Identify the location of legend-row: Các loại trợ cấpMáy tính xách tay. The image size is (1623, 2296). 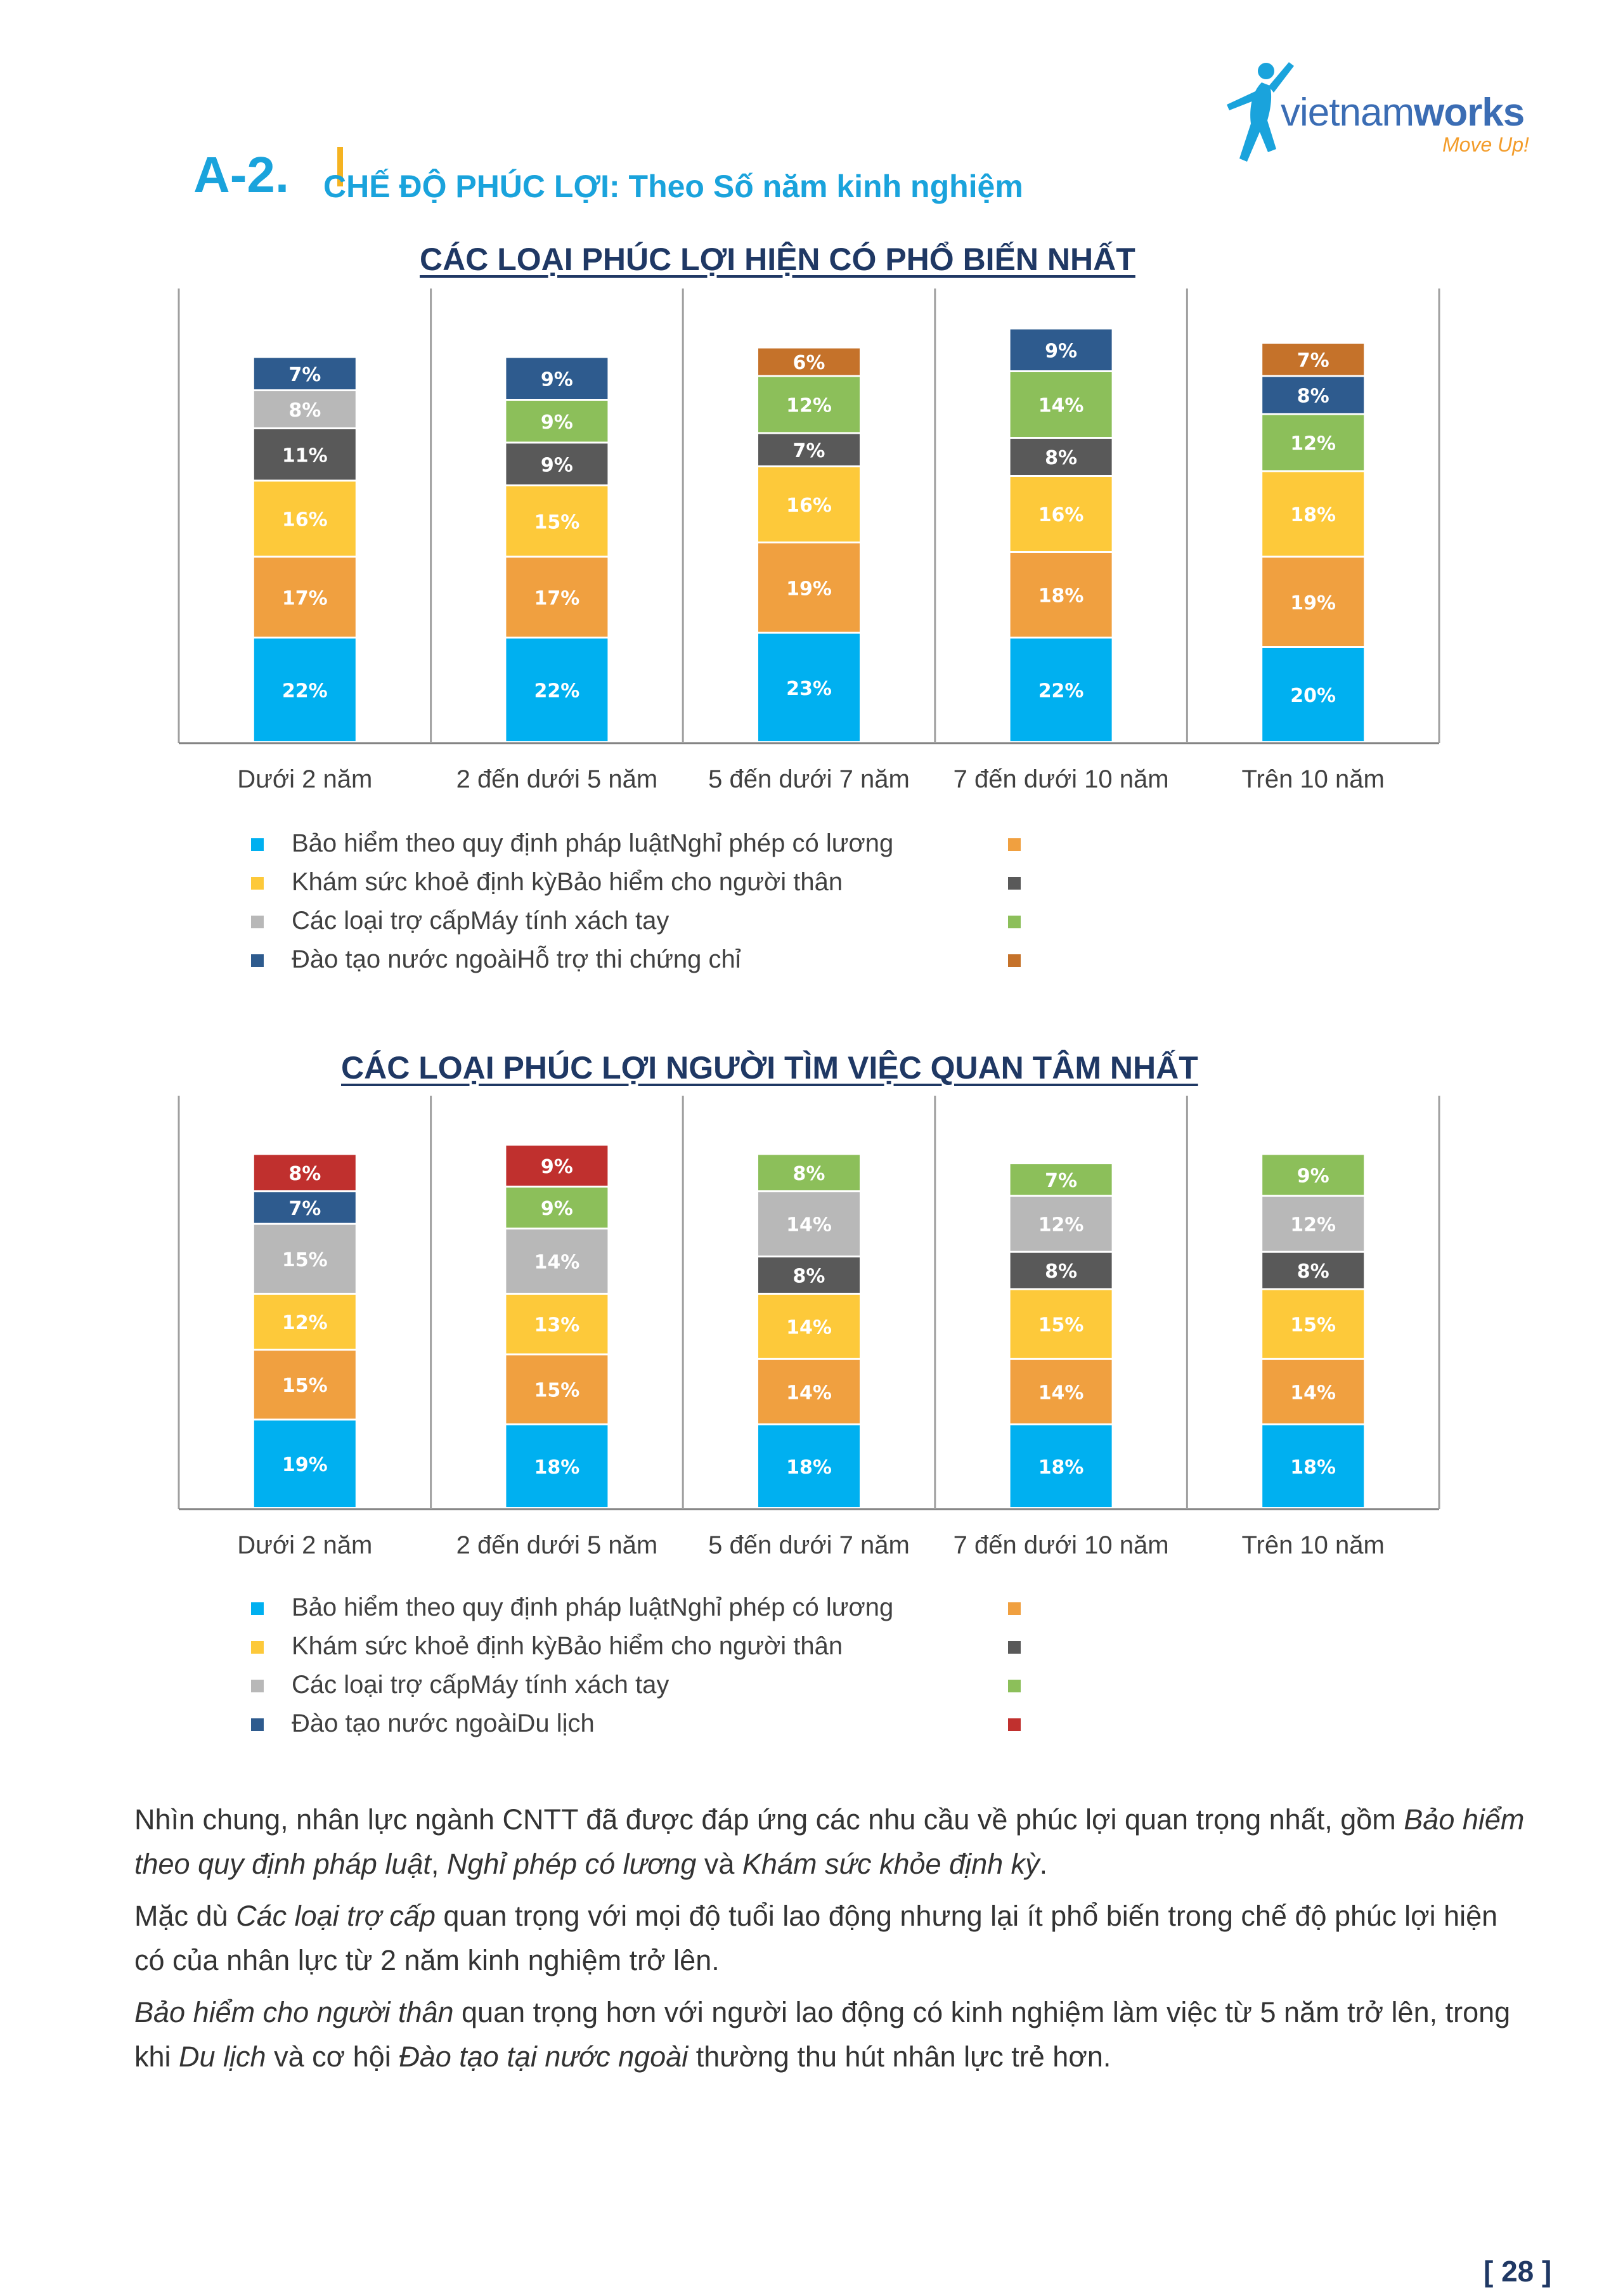
(659, 1685).